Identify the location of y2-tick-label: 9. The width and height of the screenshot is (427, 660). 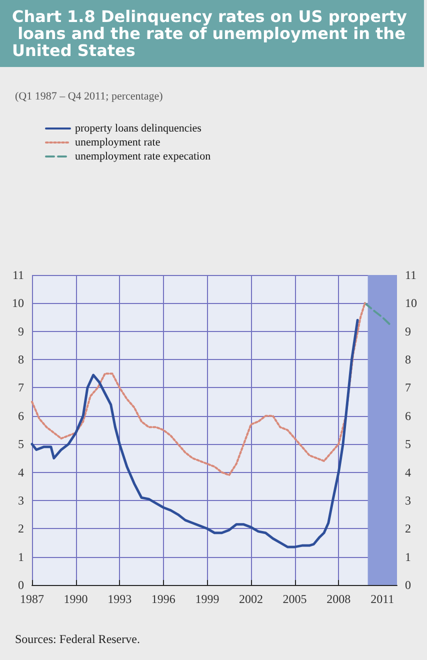
(408, 331).